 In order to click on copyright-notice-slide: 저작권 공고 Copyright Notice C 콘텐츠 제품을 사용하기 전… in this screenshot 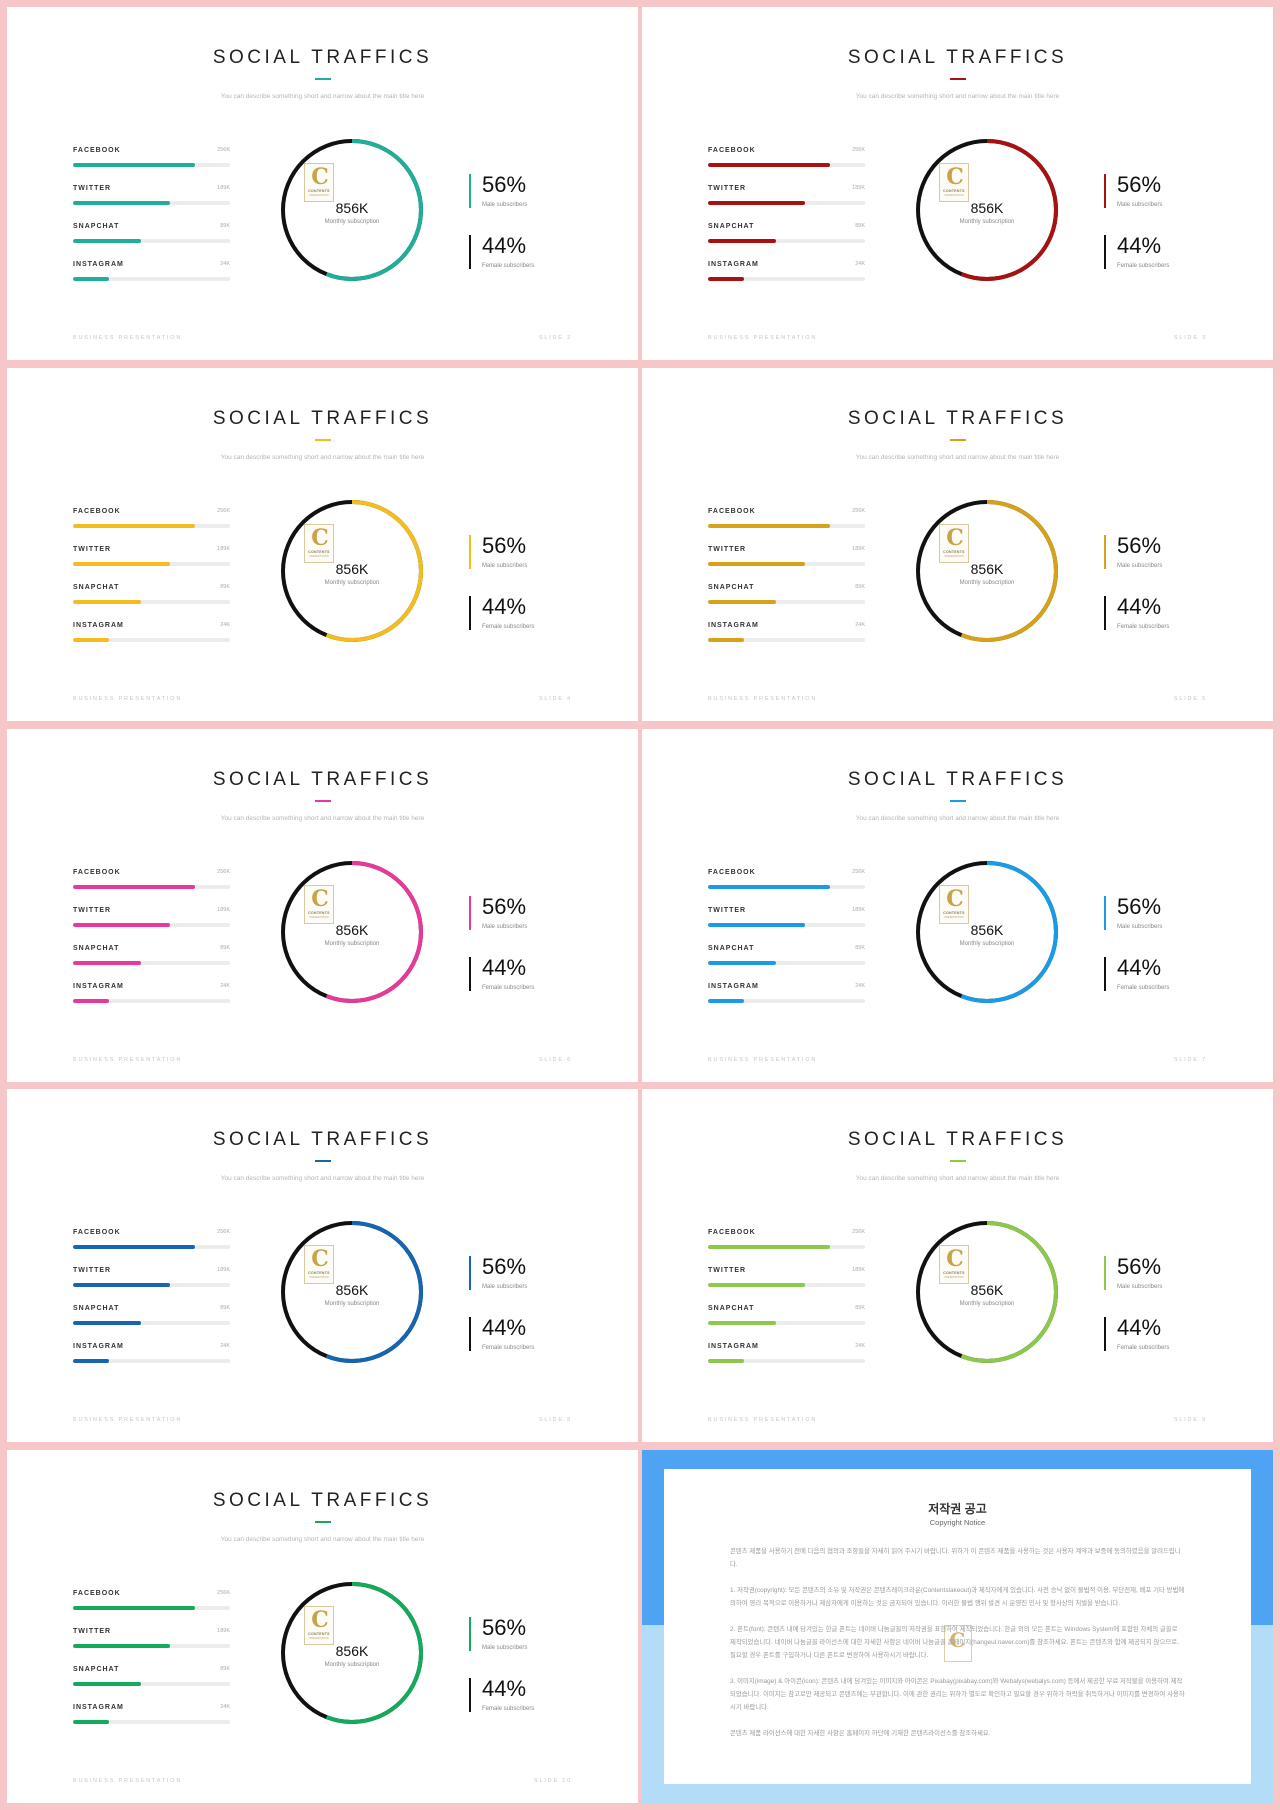, I will do `click(957, 1626)`.